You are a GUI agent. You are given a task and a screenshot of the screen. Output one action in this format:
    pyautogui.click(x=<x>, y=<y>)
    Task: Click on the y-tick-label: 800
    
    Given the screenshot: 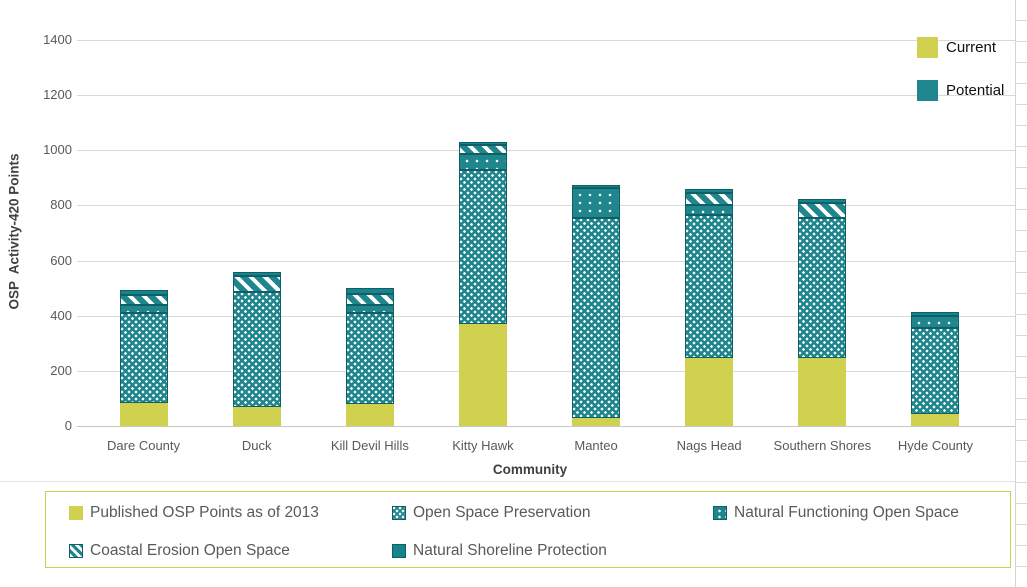 What is the action you would take?
    pyautogui.click(x=61, y=205)
    